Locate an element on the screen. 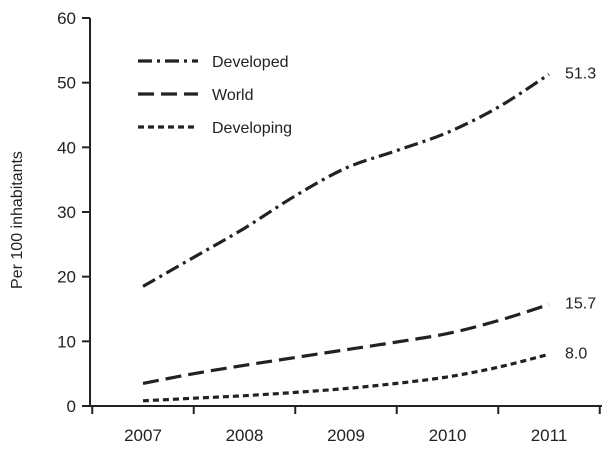  x-axis-ticks: 2007 2008 2009 2010 2011 is located at coordinates (346, 425).